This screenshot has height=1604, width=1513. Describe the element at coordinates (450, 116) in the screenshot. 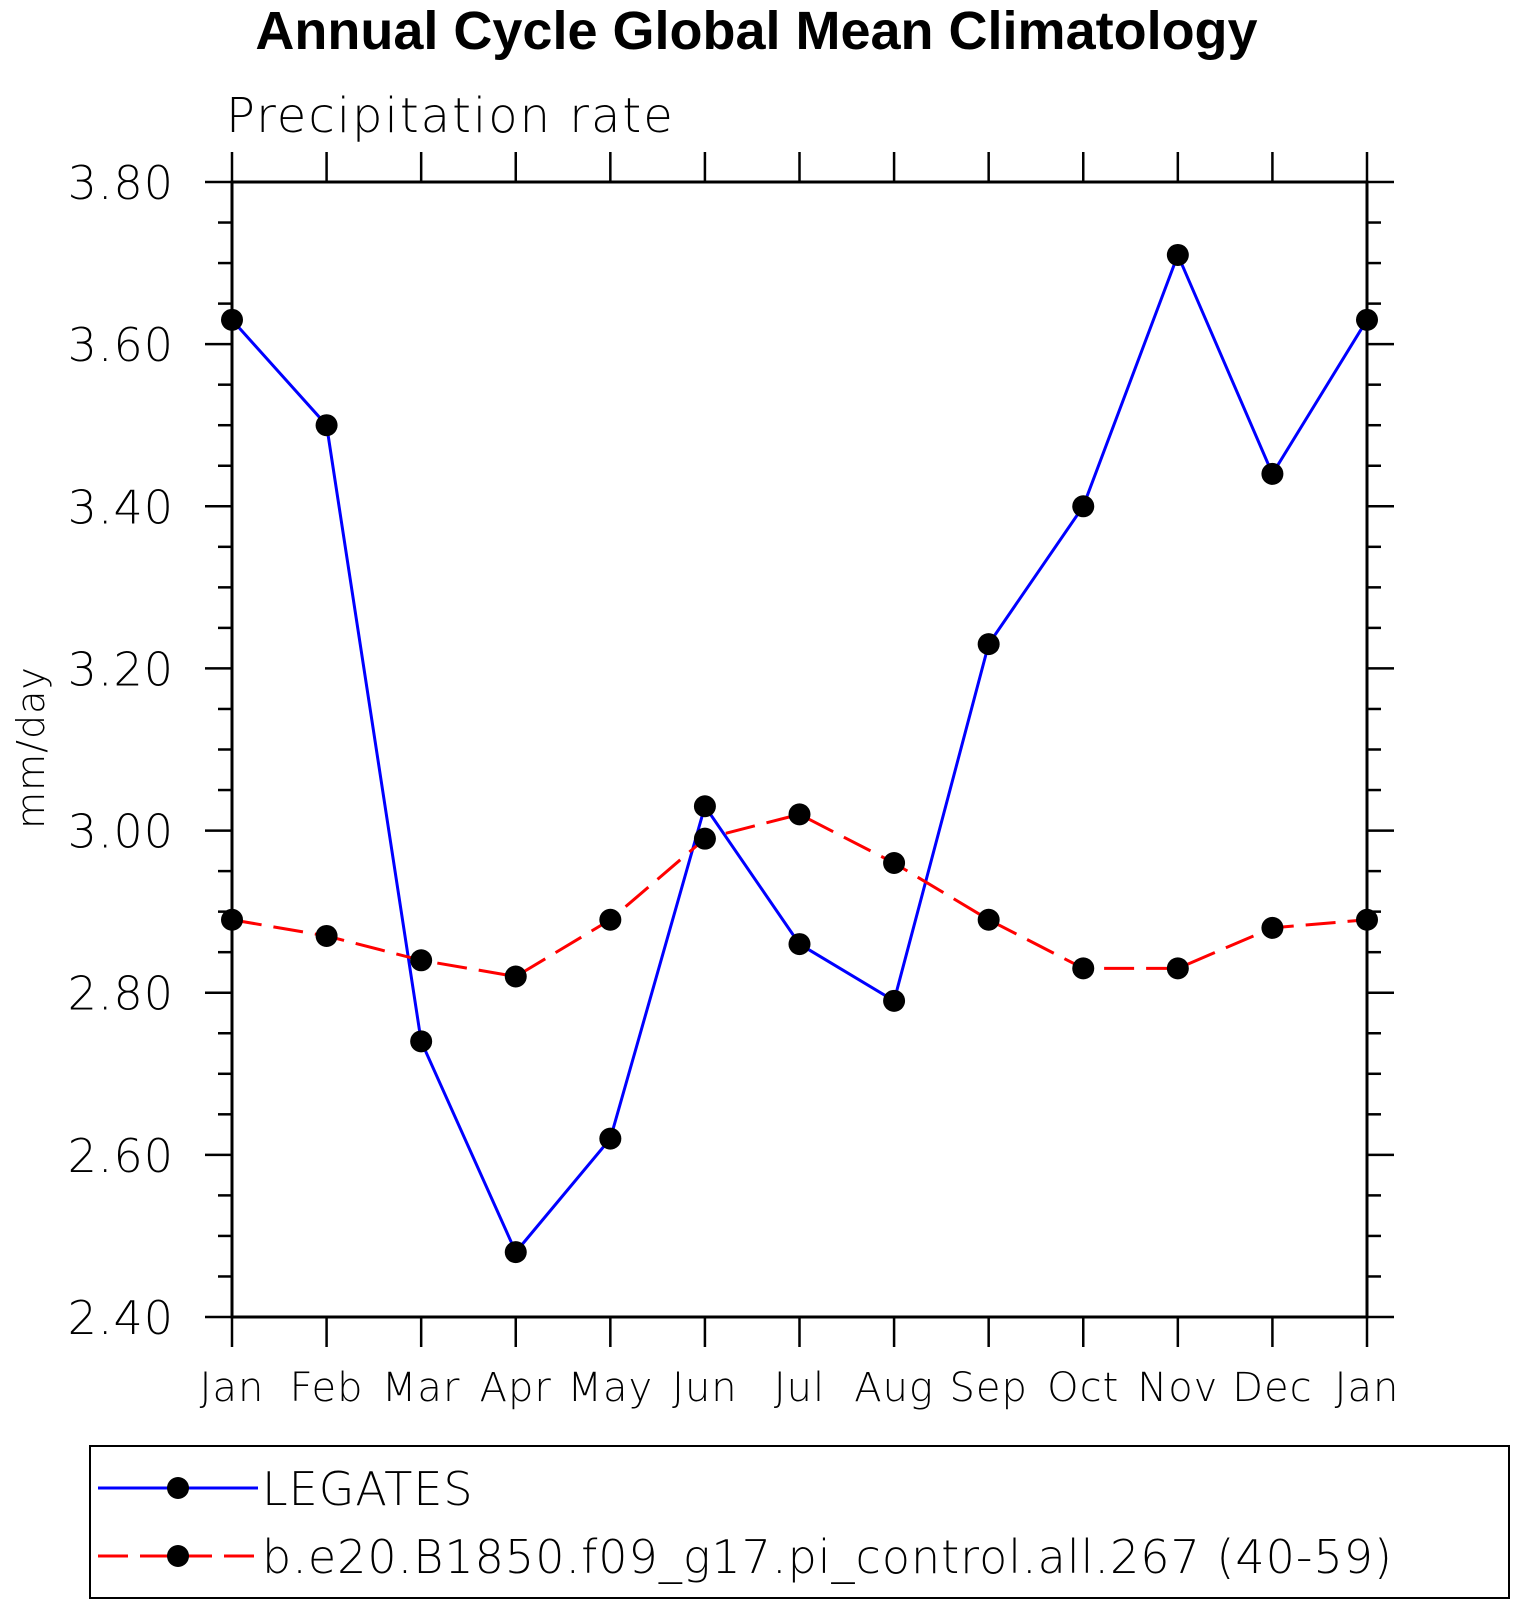

I see `chart-subtitle: Precipitation rate` at that location.